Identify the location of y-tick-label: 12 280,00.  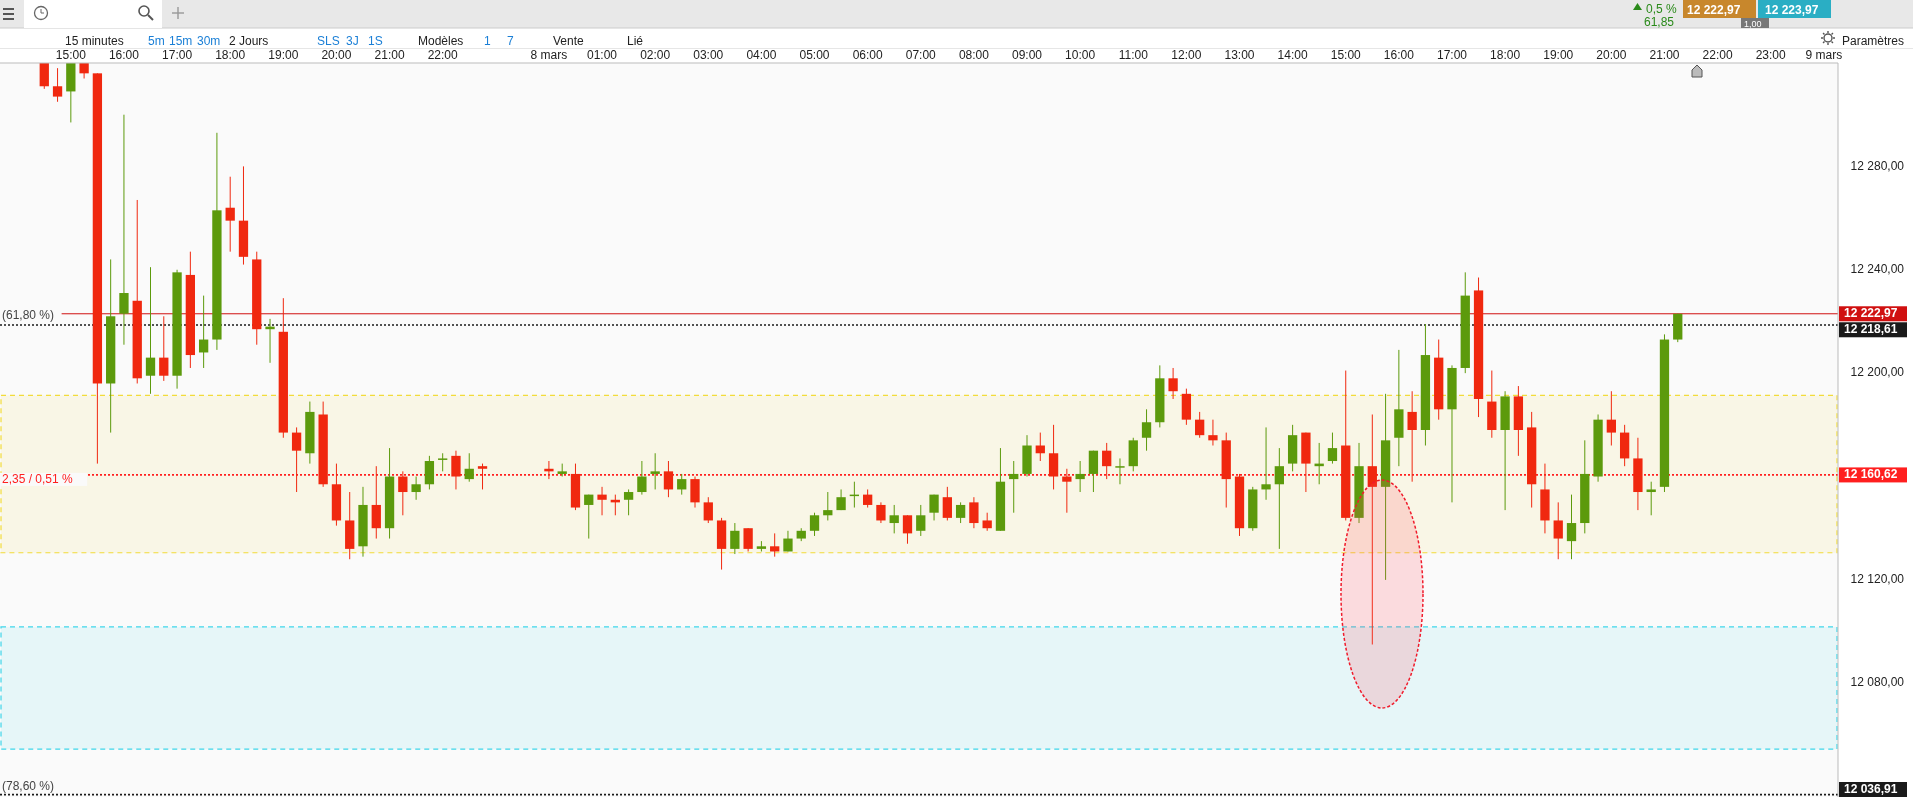
(1877, 165).